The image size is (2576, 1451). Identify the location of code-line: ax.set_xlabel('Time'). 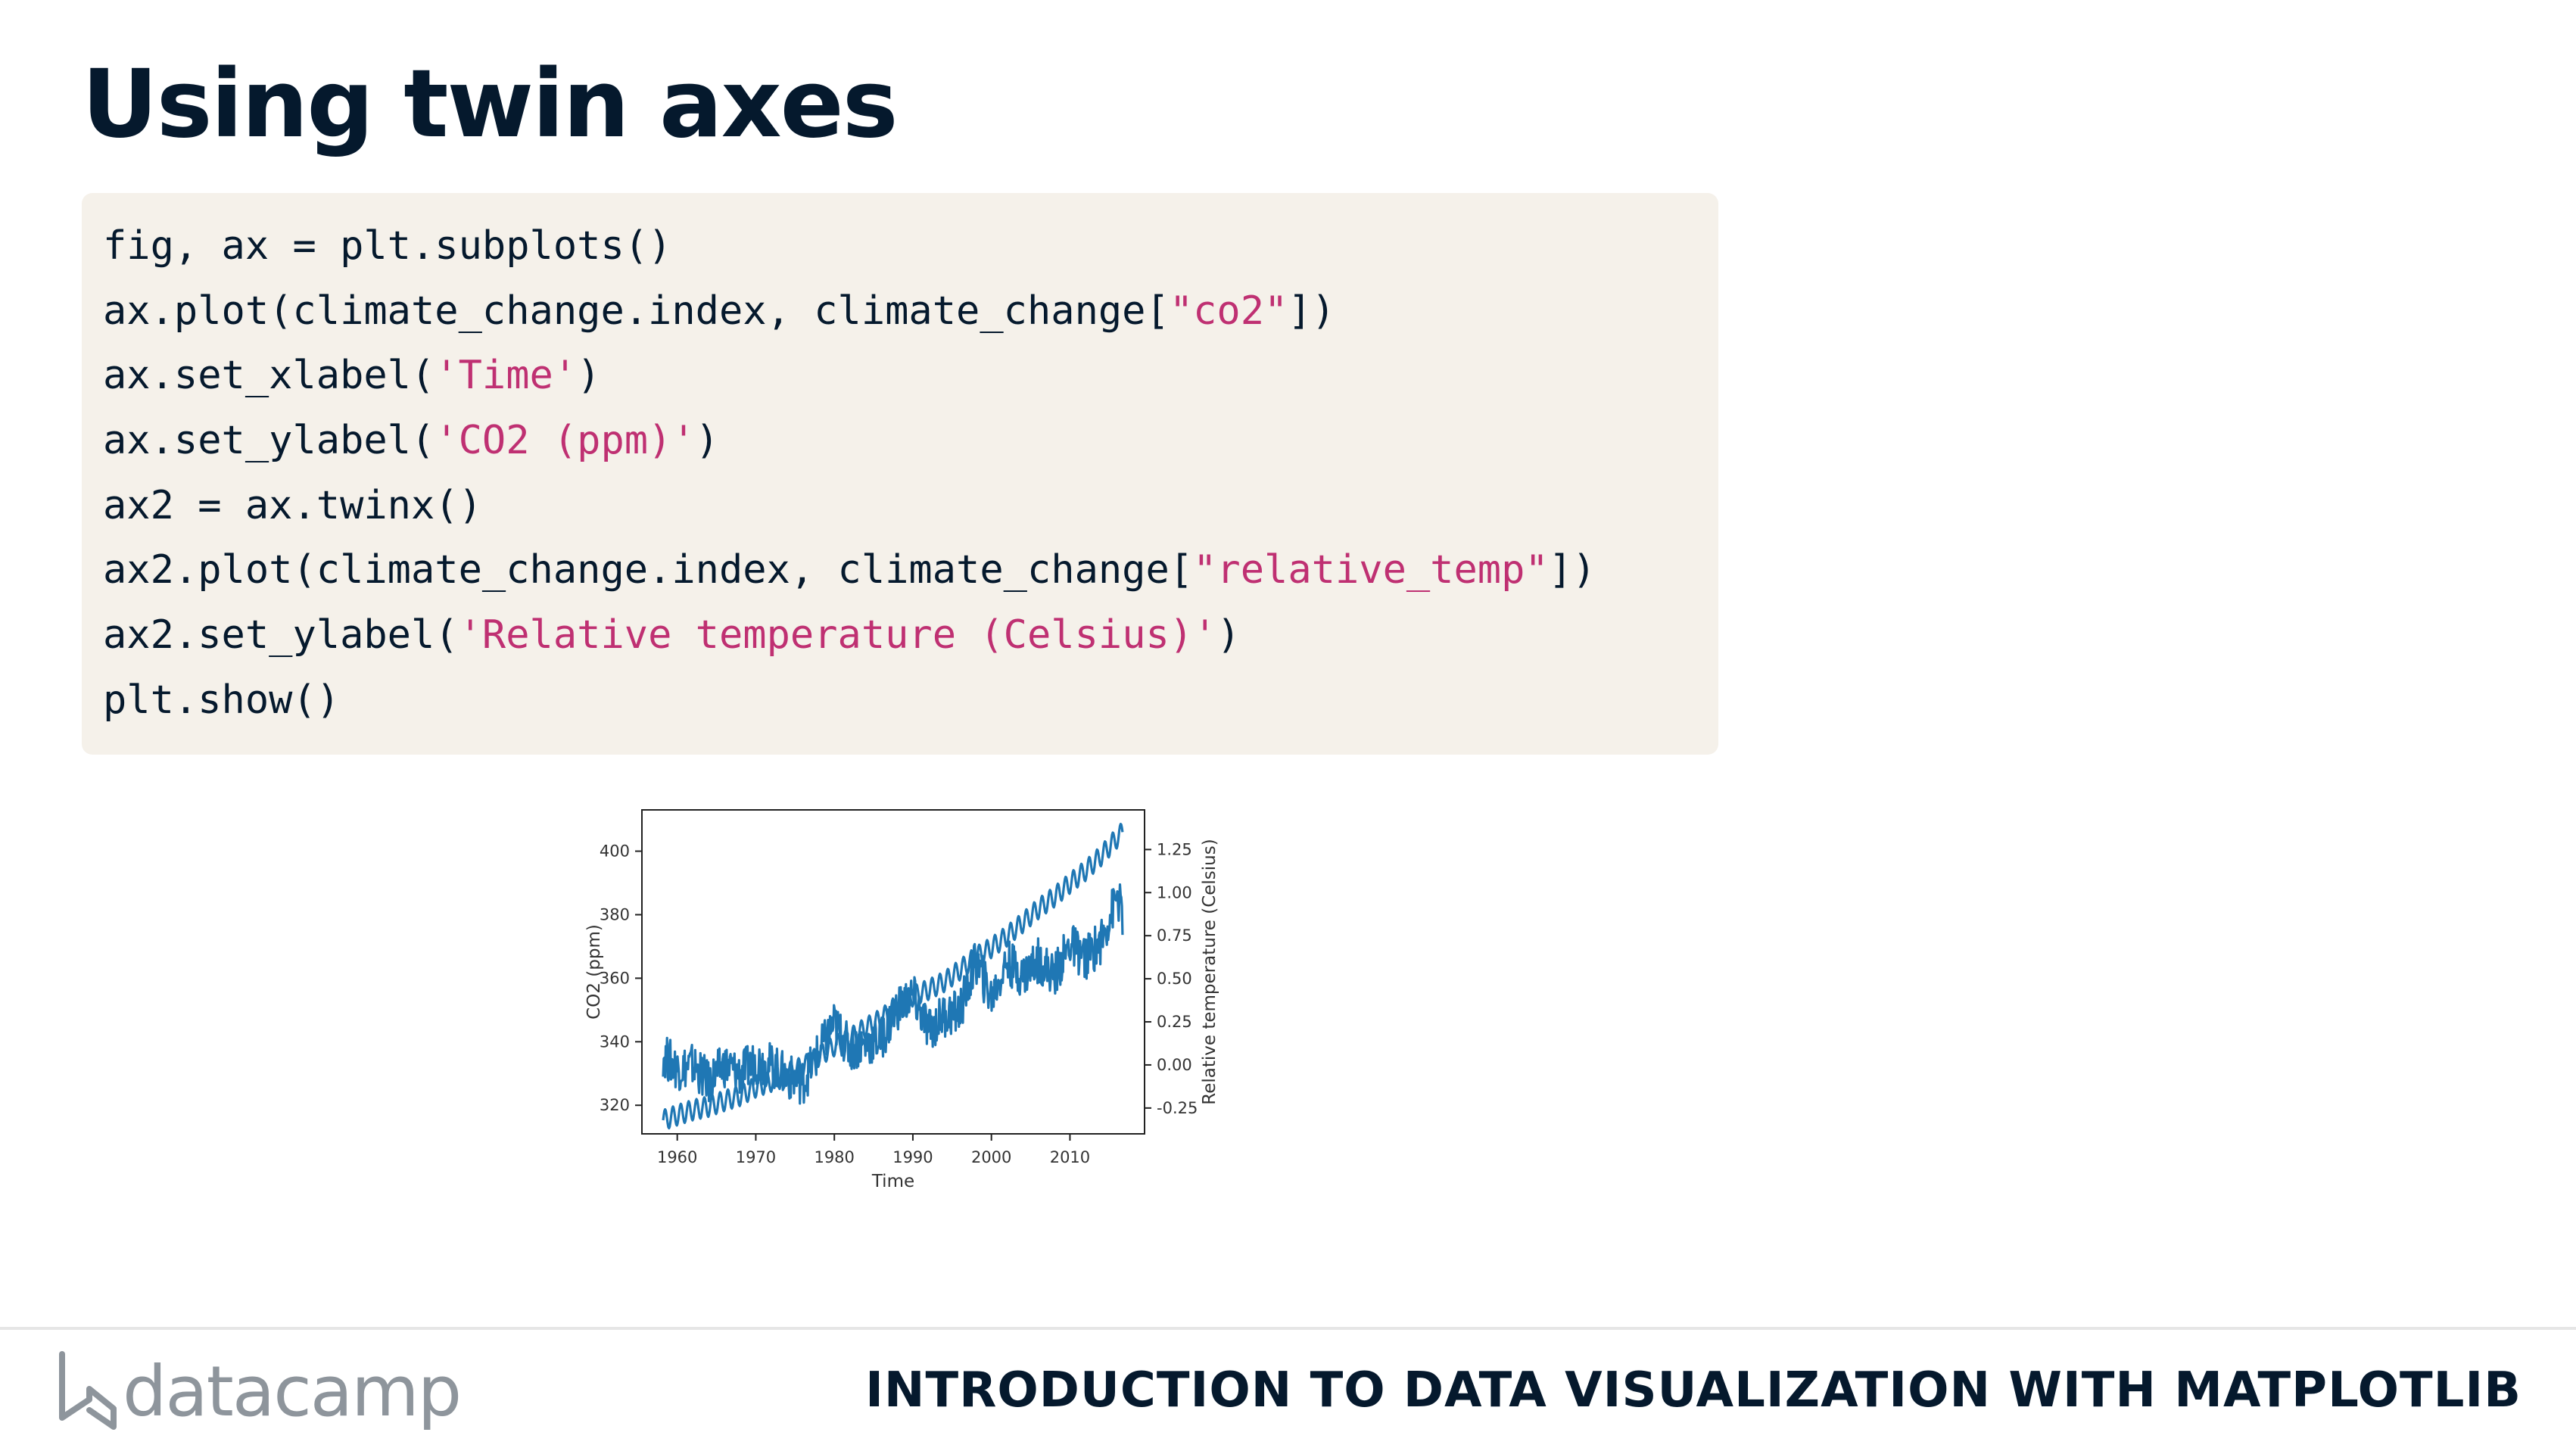
(910, 376).